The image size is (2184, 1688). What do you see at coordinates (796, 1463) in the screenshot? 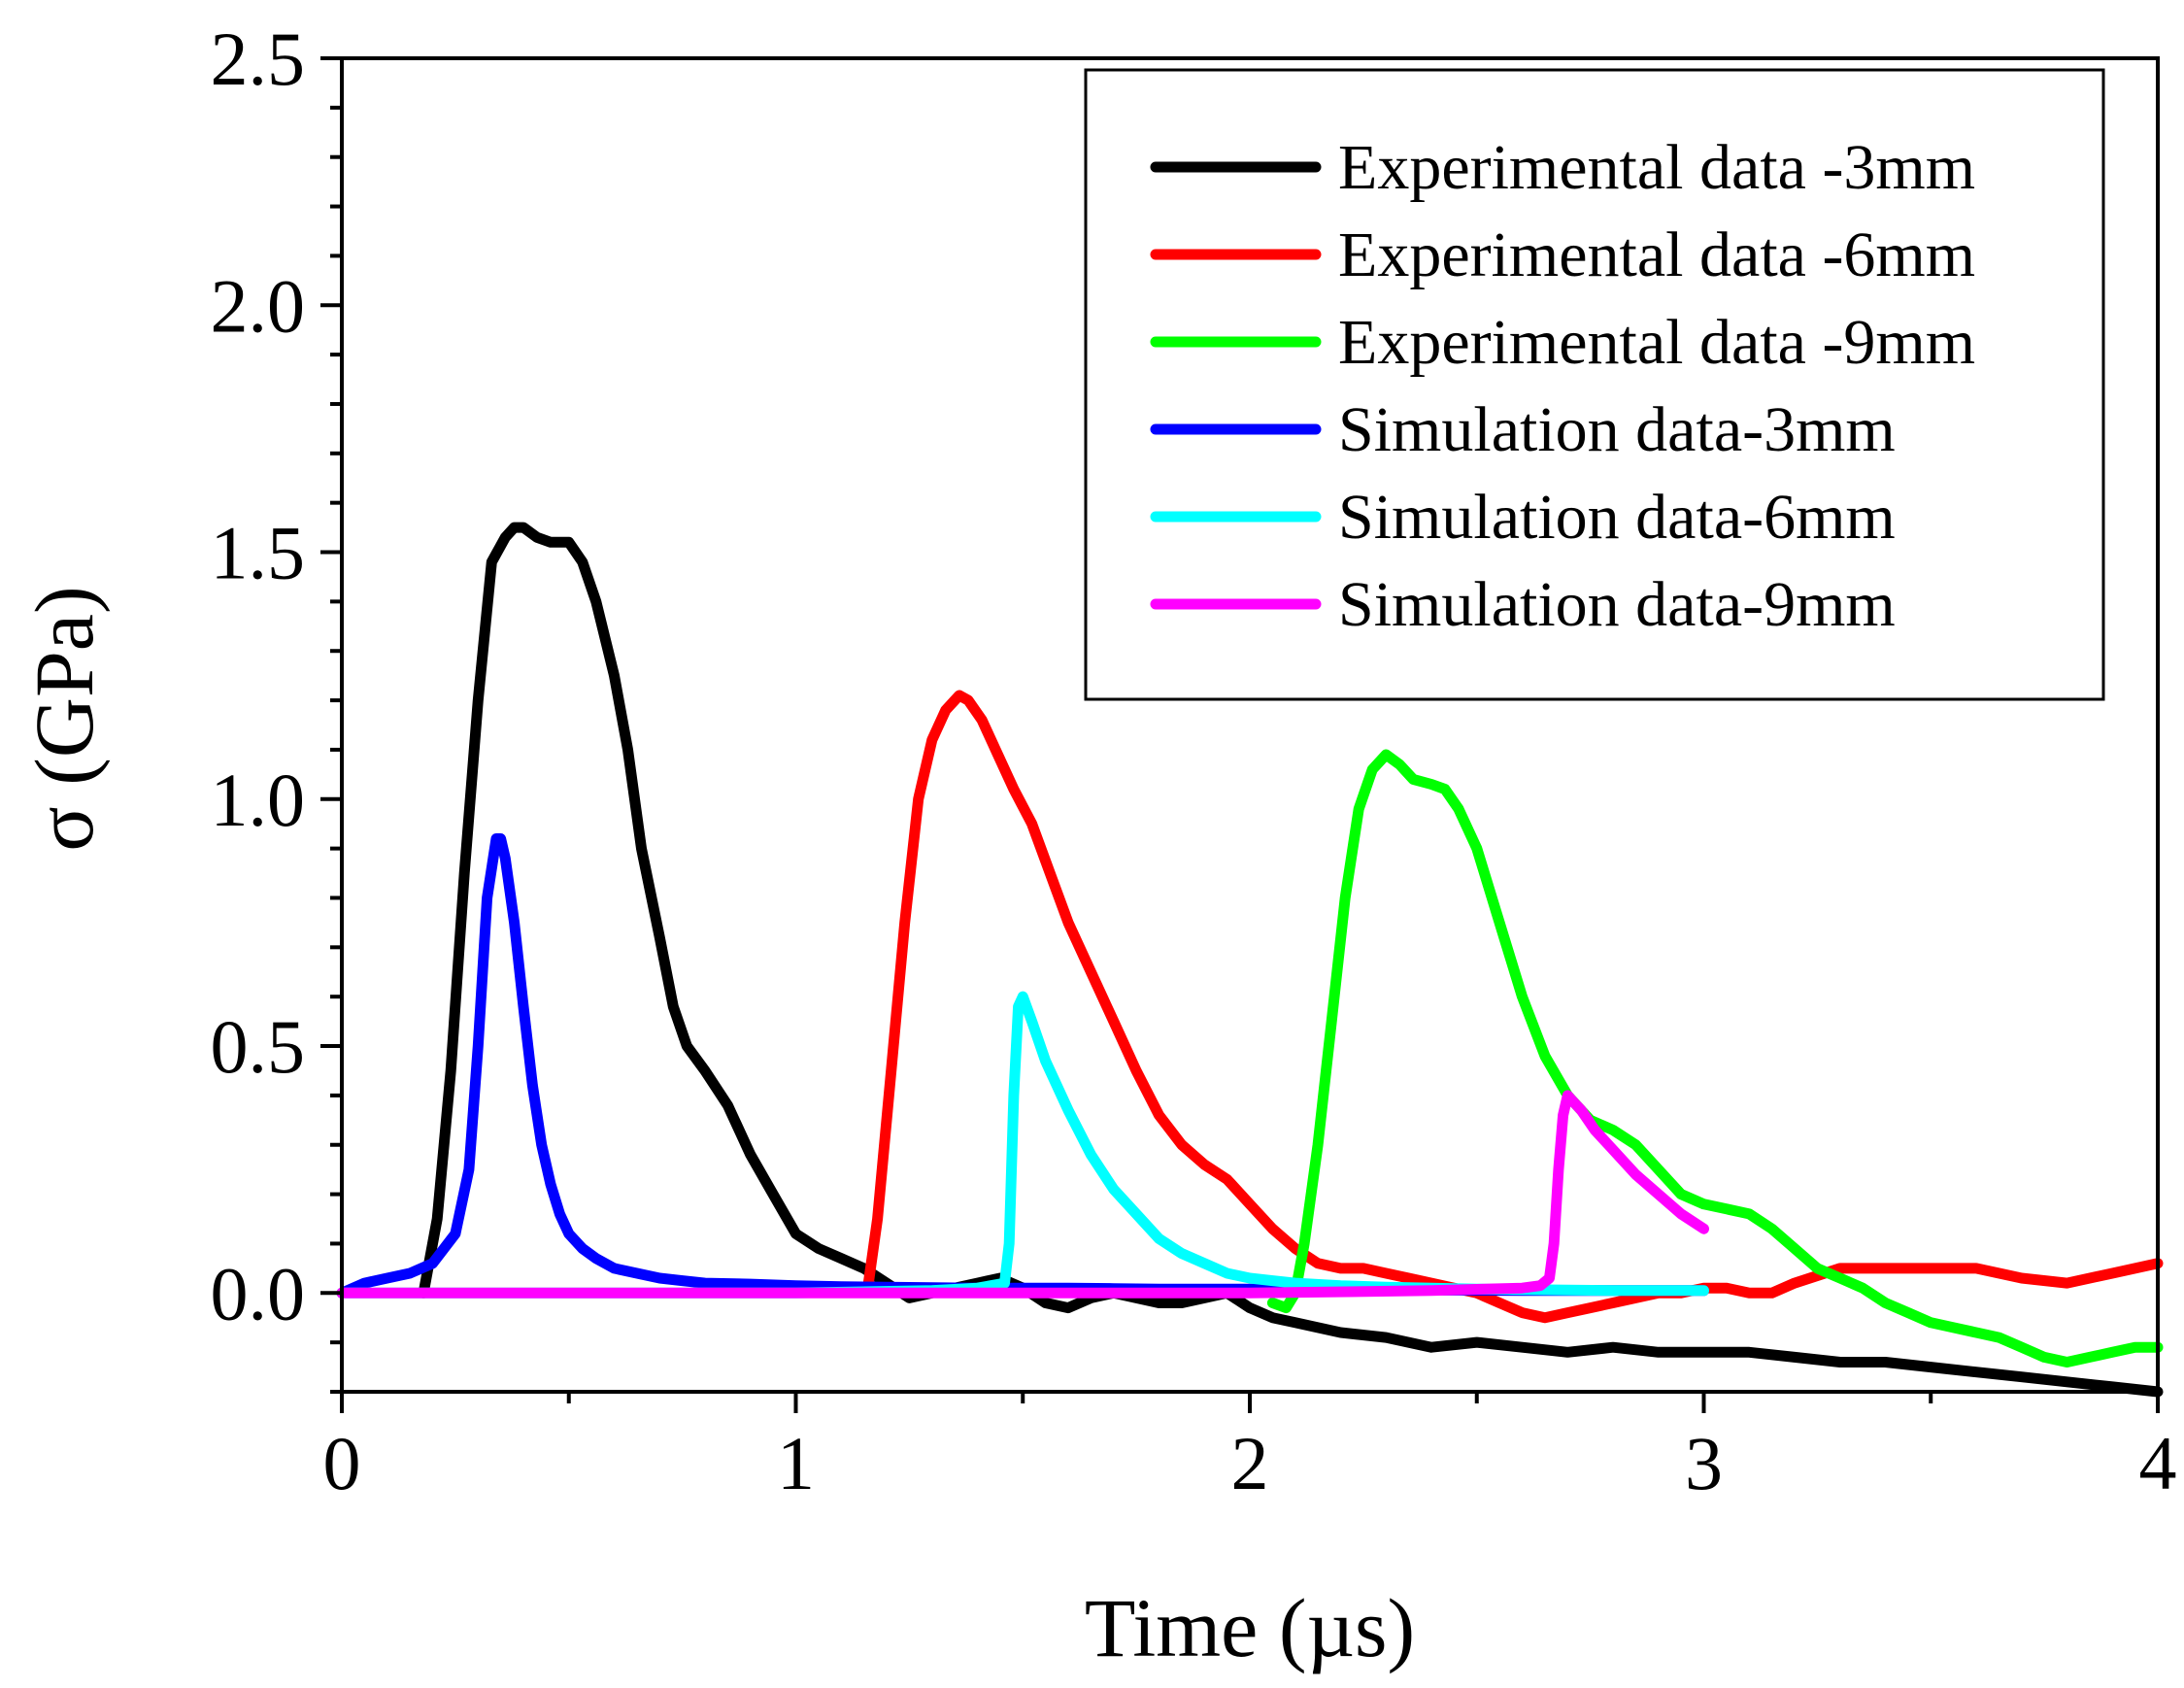
I see `x-tick-label: 1` at bounding box center [796, 1463].